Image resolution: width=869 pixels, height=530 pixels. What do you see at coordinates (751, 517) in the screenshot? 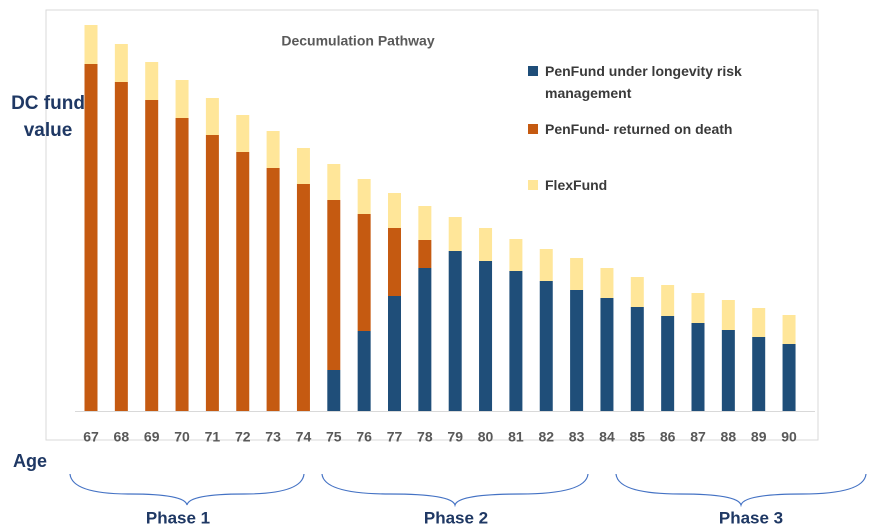
I see `phase-label: Phase 3` at bounding box center [751, 517].